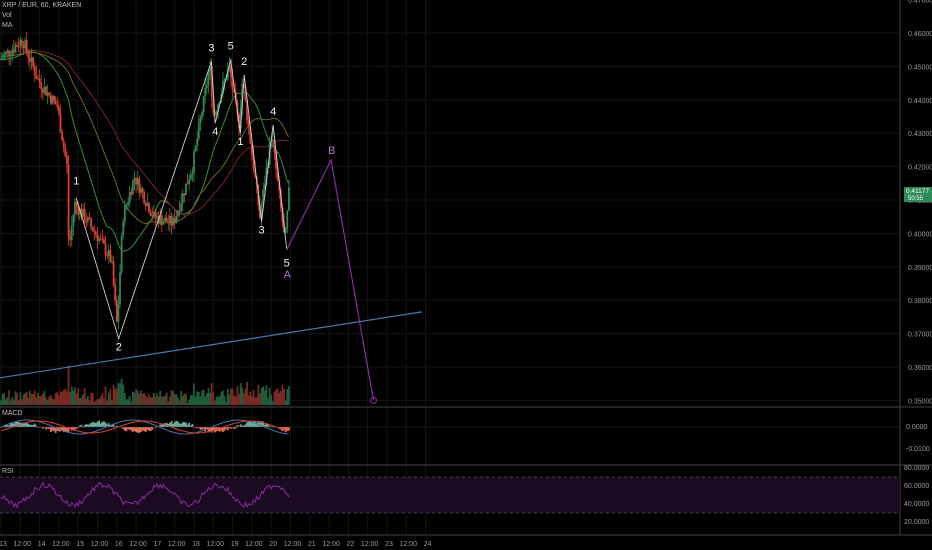 The image size is (932, 550). What do you see at coordinates (373, 400) in the screenshot?
I see `projection-end-marker` at bounding box center [373, 400].